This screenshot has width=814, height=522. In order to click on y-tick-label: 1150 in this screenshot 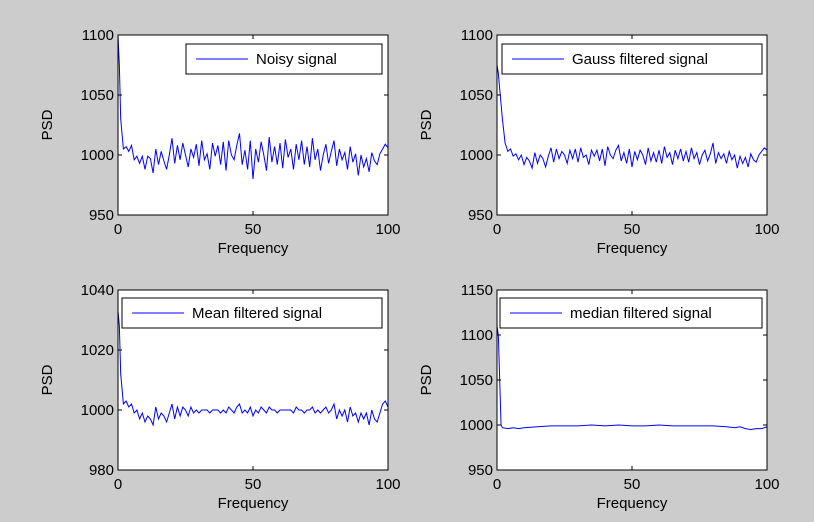, I will do `click(477, 290)`.